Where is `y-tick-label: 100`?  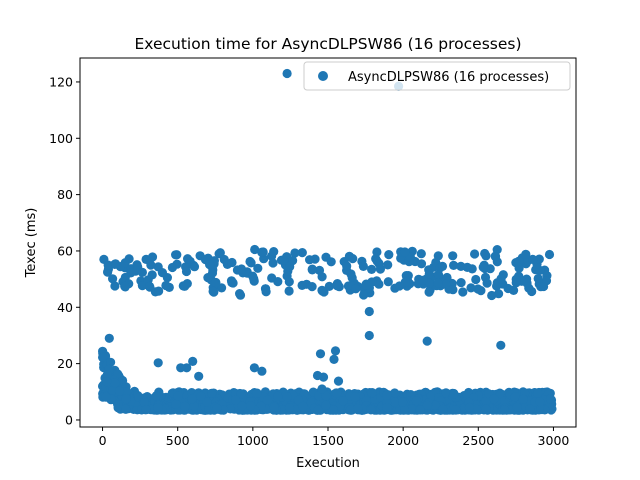
y-tick-label: 100 is located at coordinates (61, 138).